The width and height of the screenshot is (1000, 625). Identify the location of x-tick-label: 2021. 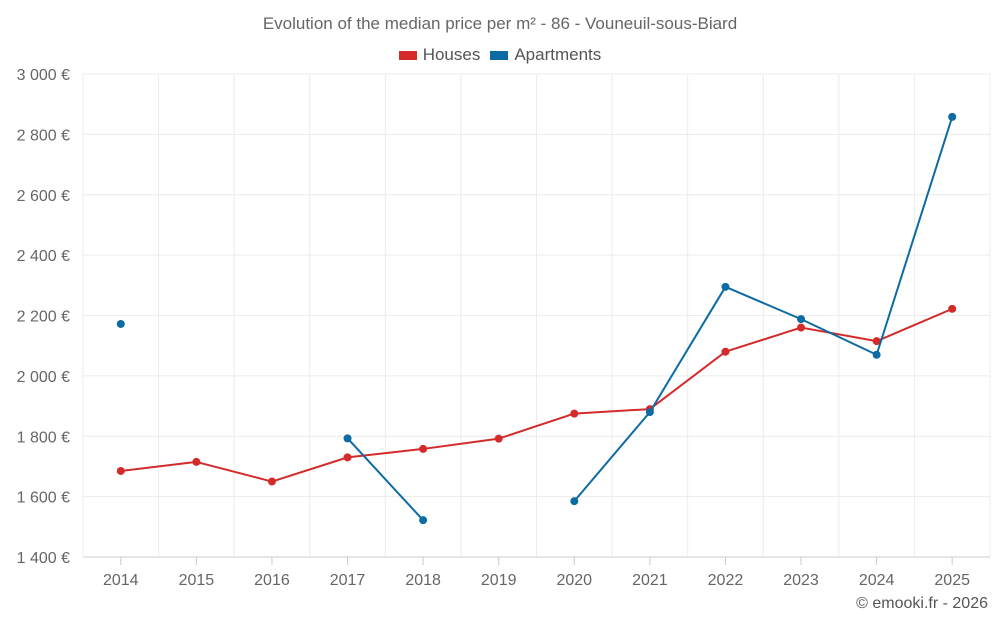
(650, 580).